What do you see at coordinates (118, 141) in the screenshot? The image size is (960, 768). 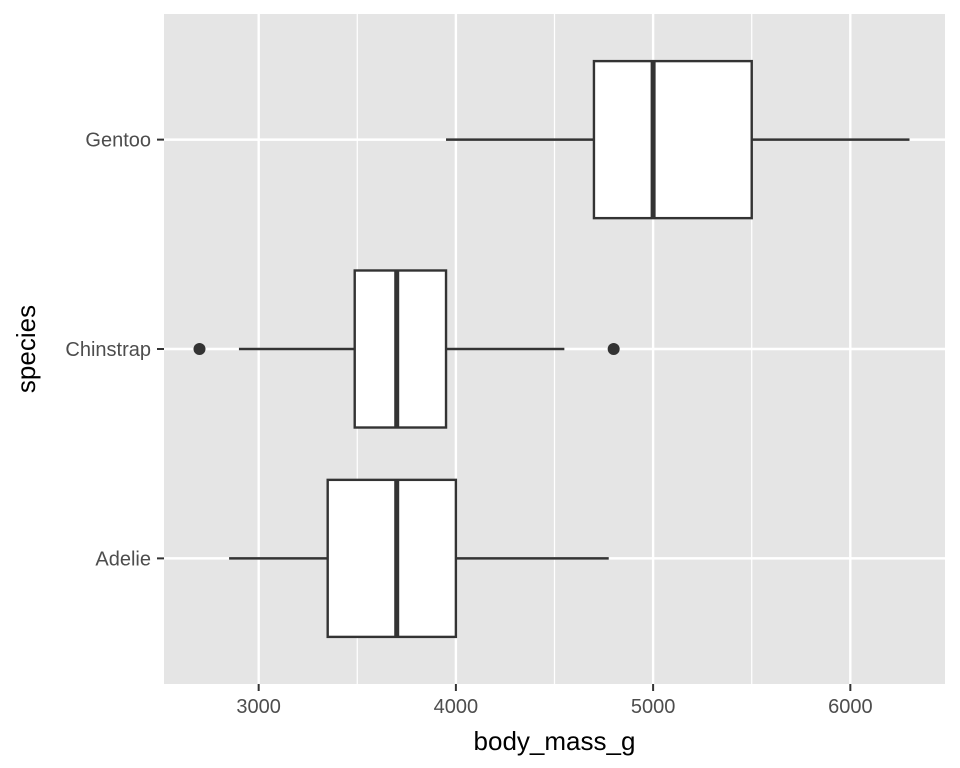 I see `y-tick-label: Gentoo` at bounding box center [118, 141].